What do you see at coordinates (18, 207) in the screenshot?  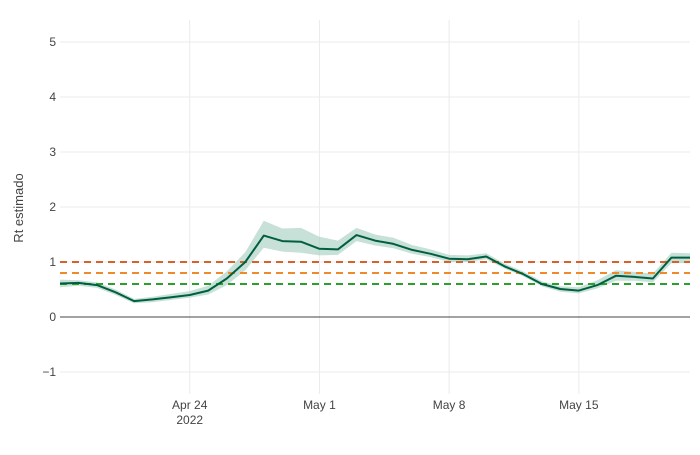 I see `y-axis-title: Rt estimado` at bounding box center [18, 207].